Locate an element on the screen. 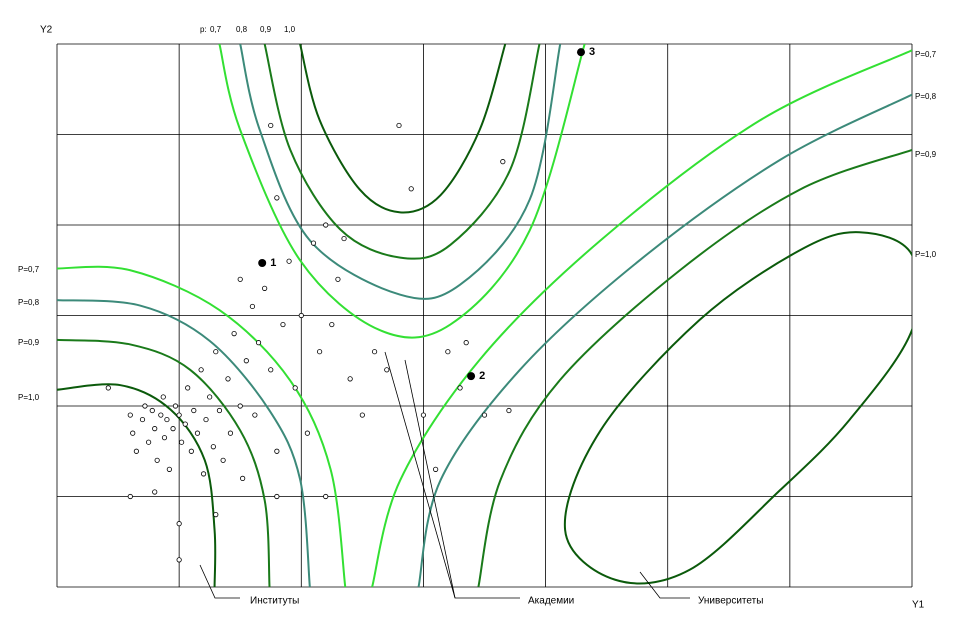 This screenshot has height=622, width=963. legend-level: 0,7 is located at coordinates (216, 29).